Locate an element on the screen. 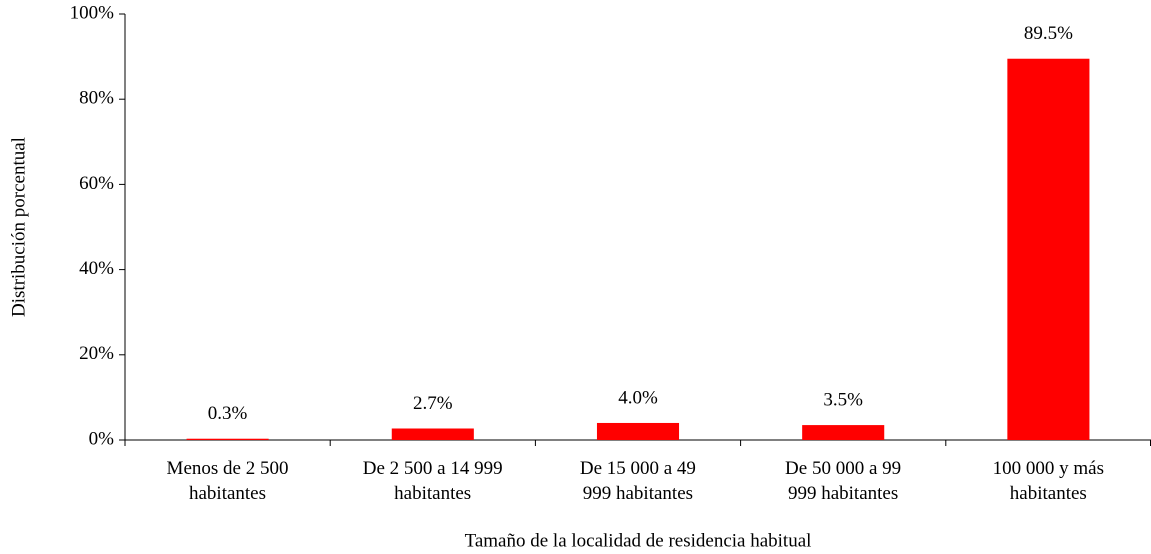 Image resolution: width=1151 pixels, height=554 pixels. y-tick-label: 60% is located at coordinates (96, 183).